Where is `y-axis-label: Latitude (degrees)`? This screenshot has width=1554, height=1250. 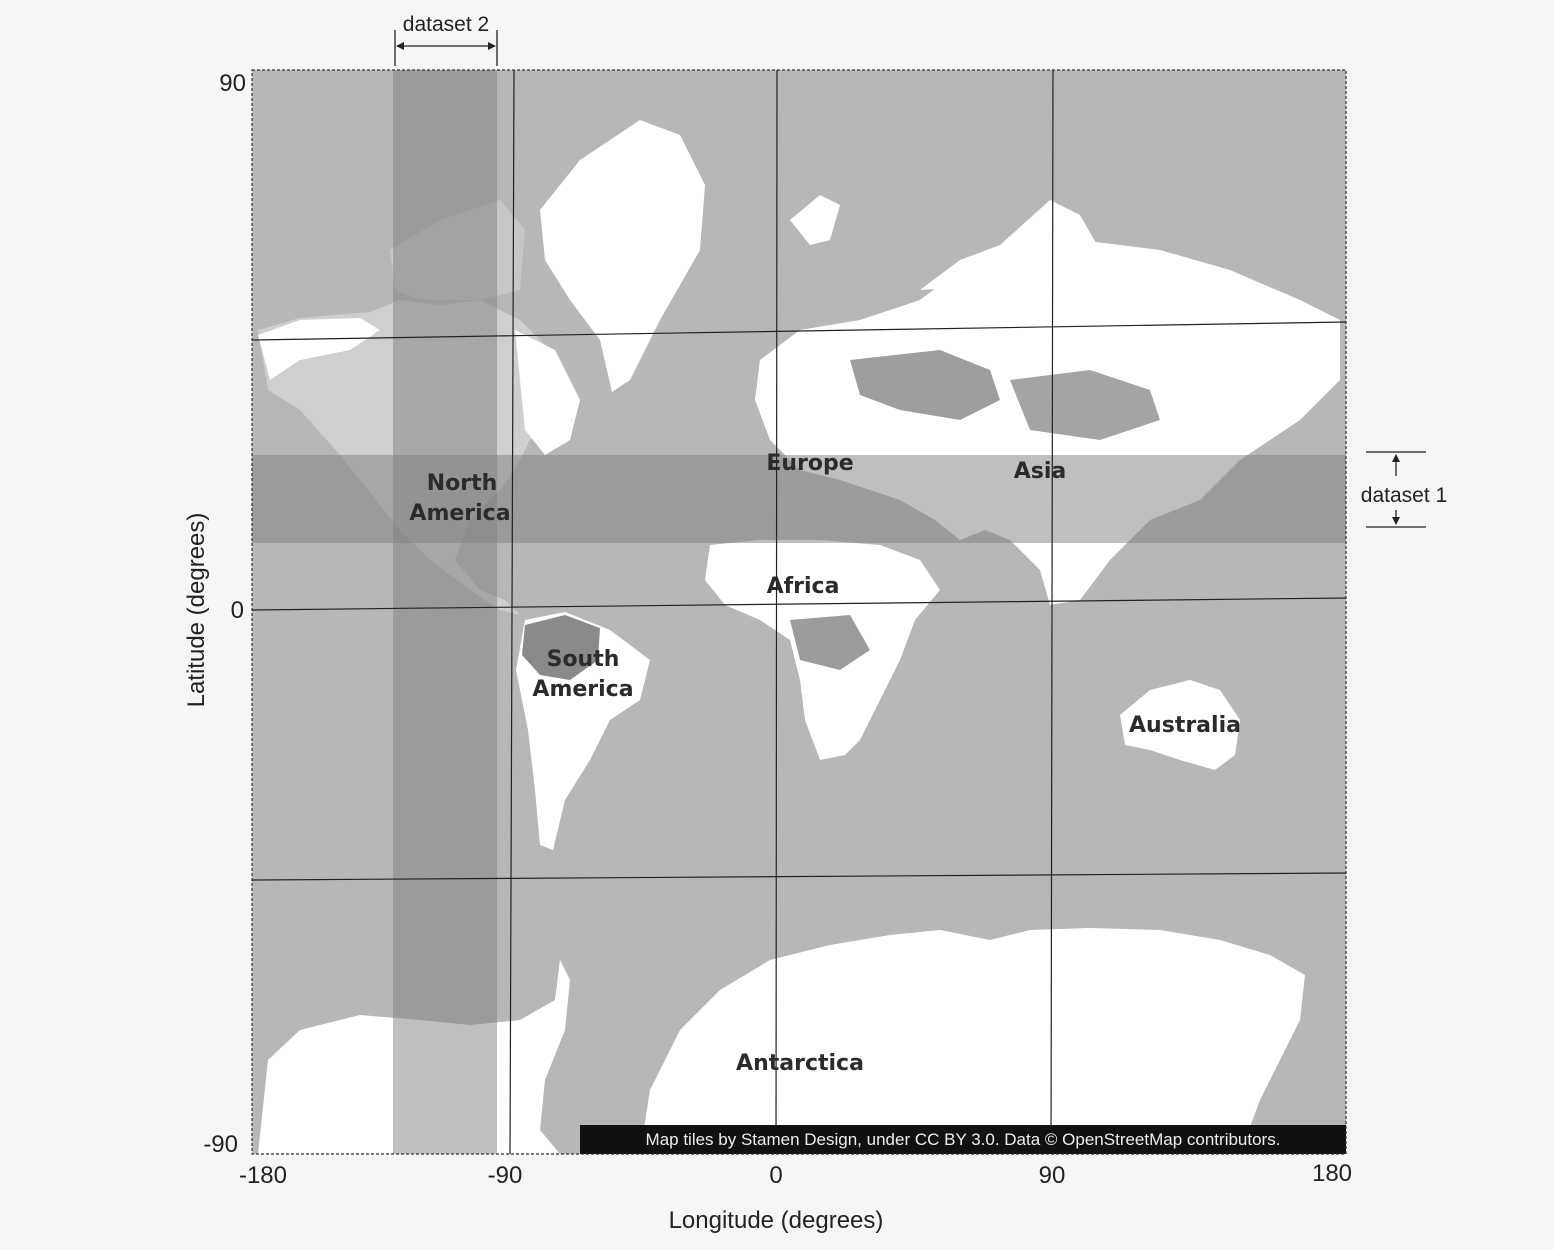
y-axis-label: Latitude (degrees) is located at coordinates (196, 610).